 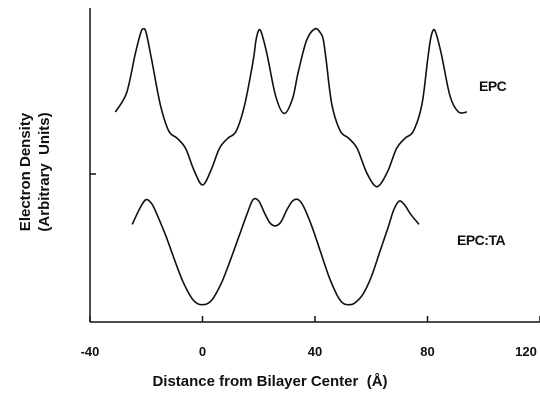 What do you see at coordinates (481, 240) in the screenshot?
I see `series-label-epc-ta: EPC:TA` at bounding box center [481, 240].